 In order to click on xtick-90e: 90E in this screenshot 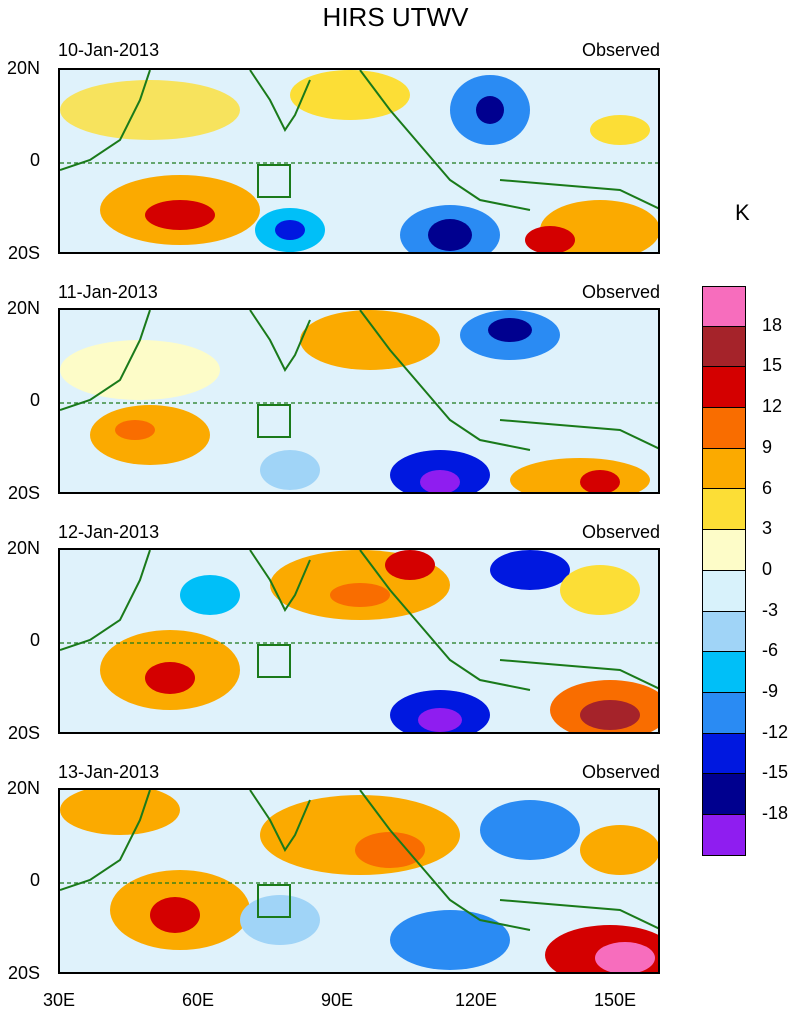, I will do `click(337, 1000)`.